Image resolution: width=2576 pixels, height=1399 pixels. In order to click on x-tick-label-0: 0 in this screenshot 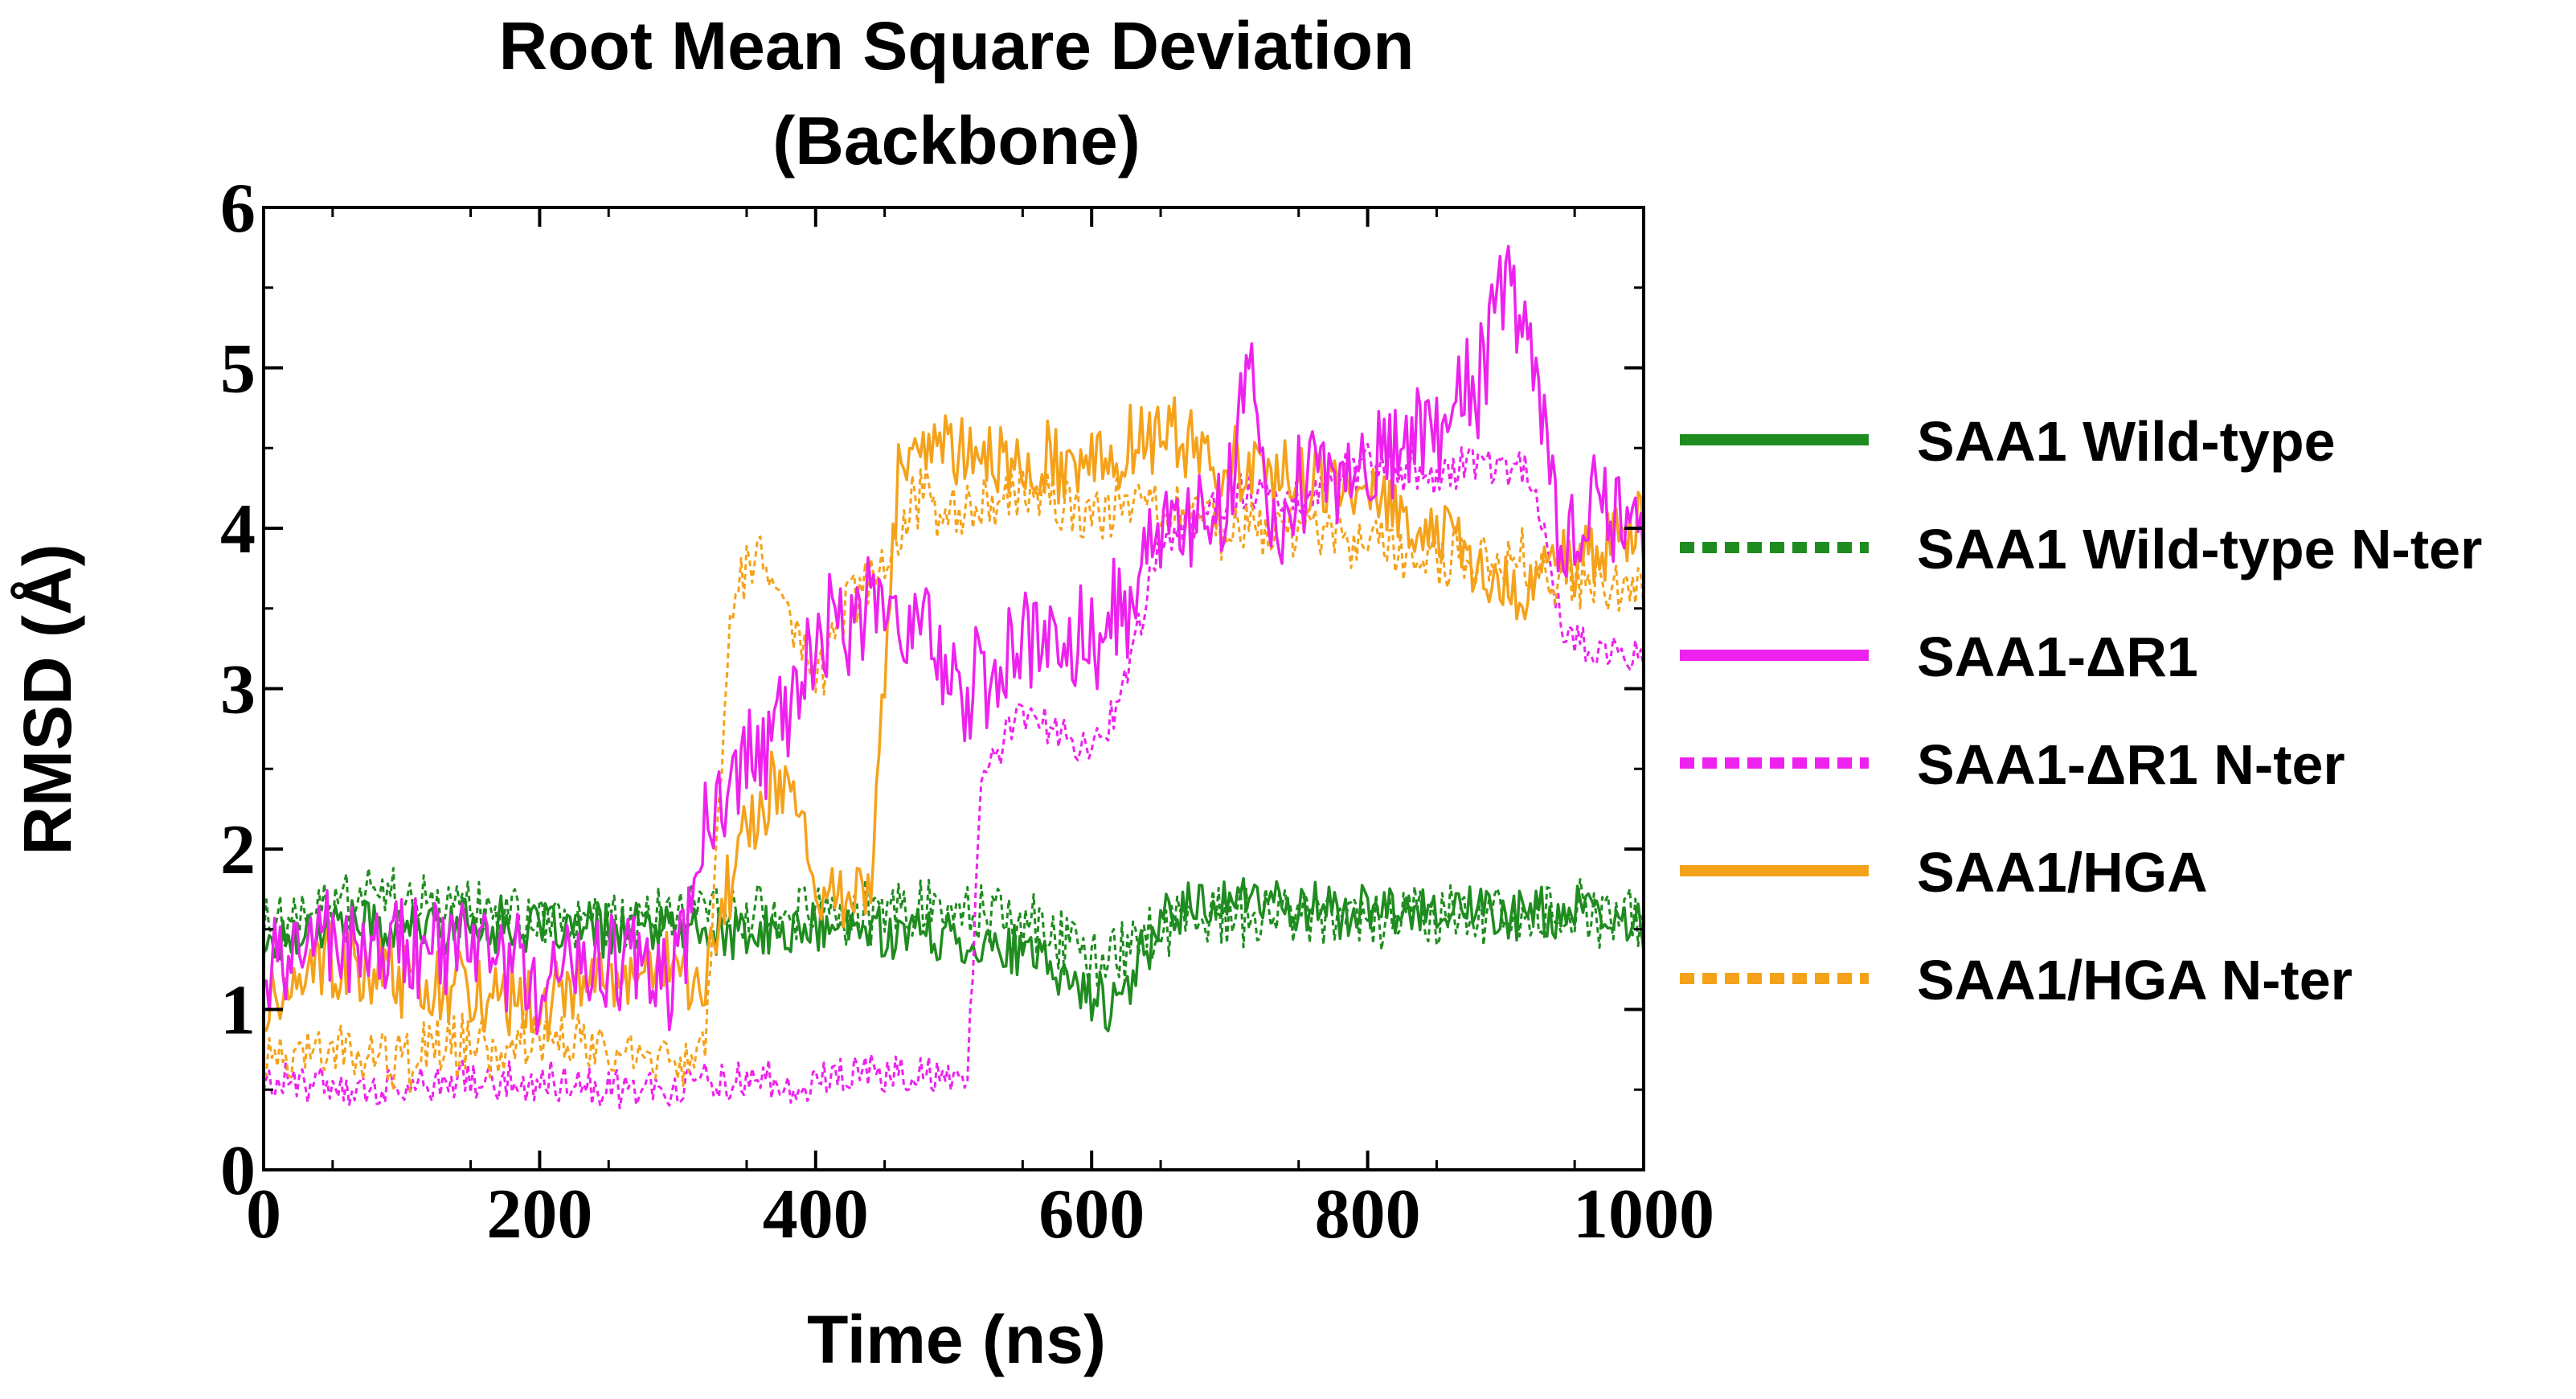, I will do `click(263, 1214)`.